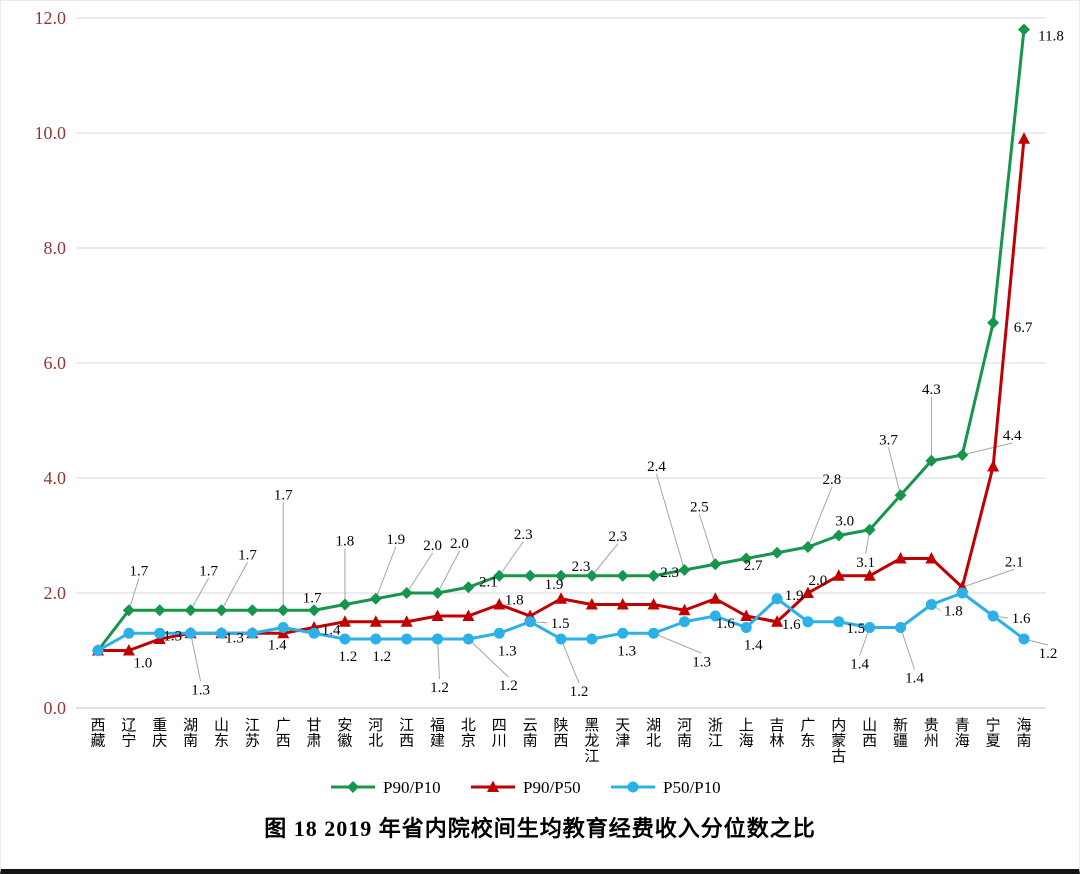 The width and height of the screenshot is (1080, 874). I want to click on x-tick-label: 四川, so click(499, 734).